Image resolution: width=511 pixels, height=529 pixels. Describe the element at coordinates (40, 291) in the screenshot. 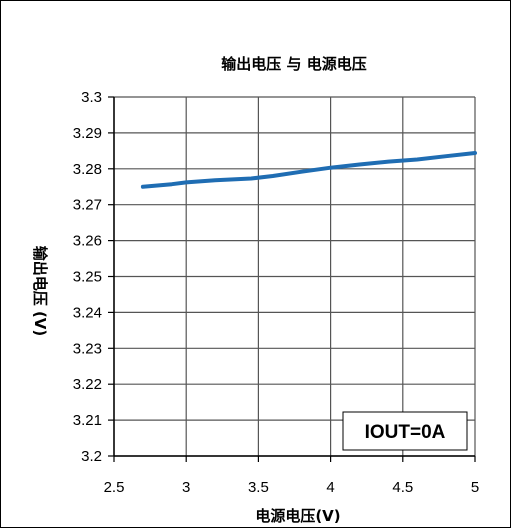

I see `y-axis-label: 输出电压 (V)` at that location.